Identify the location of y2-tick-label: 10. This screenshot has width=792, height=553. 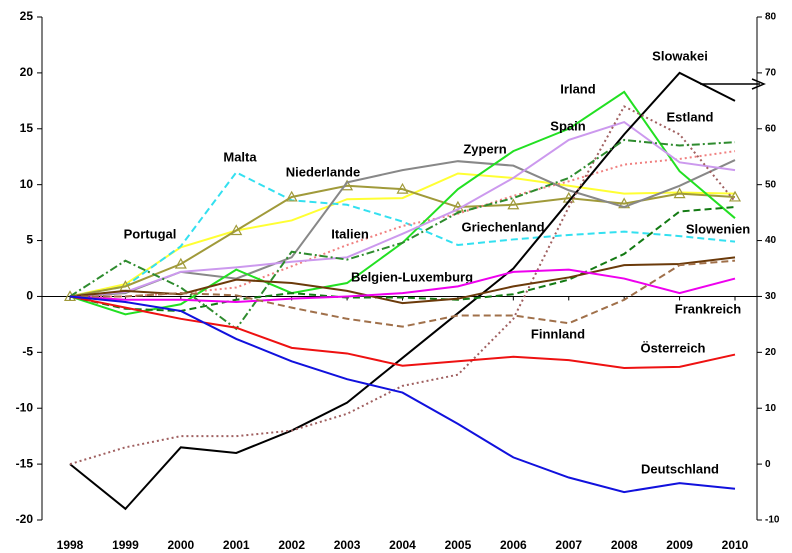
(771, 408).